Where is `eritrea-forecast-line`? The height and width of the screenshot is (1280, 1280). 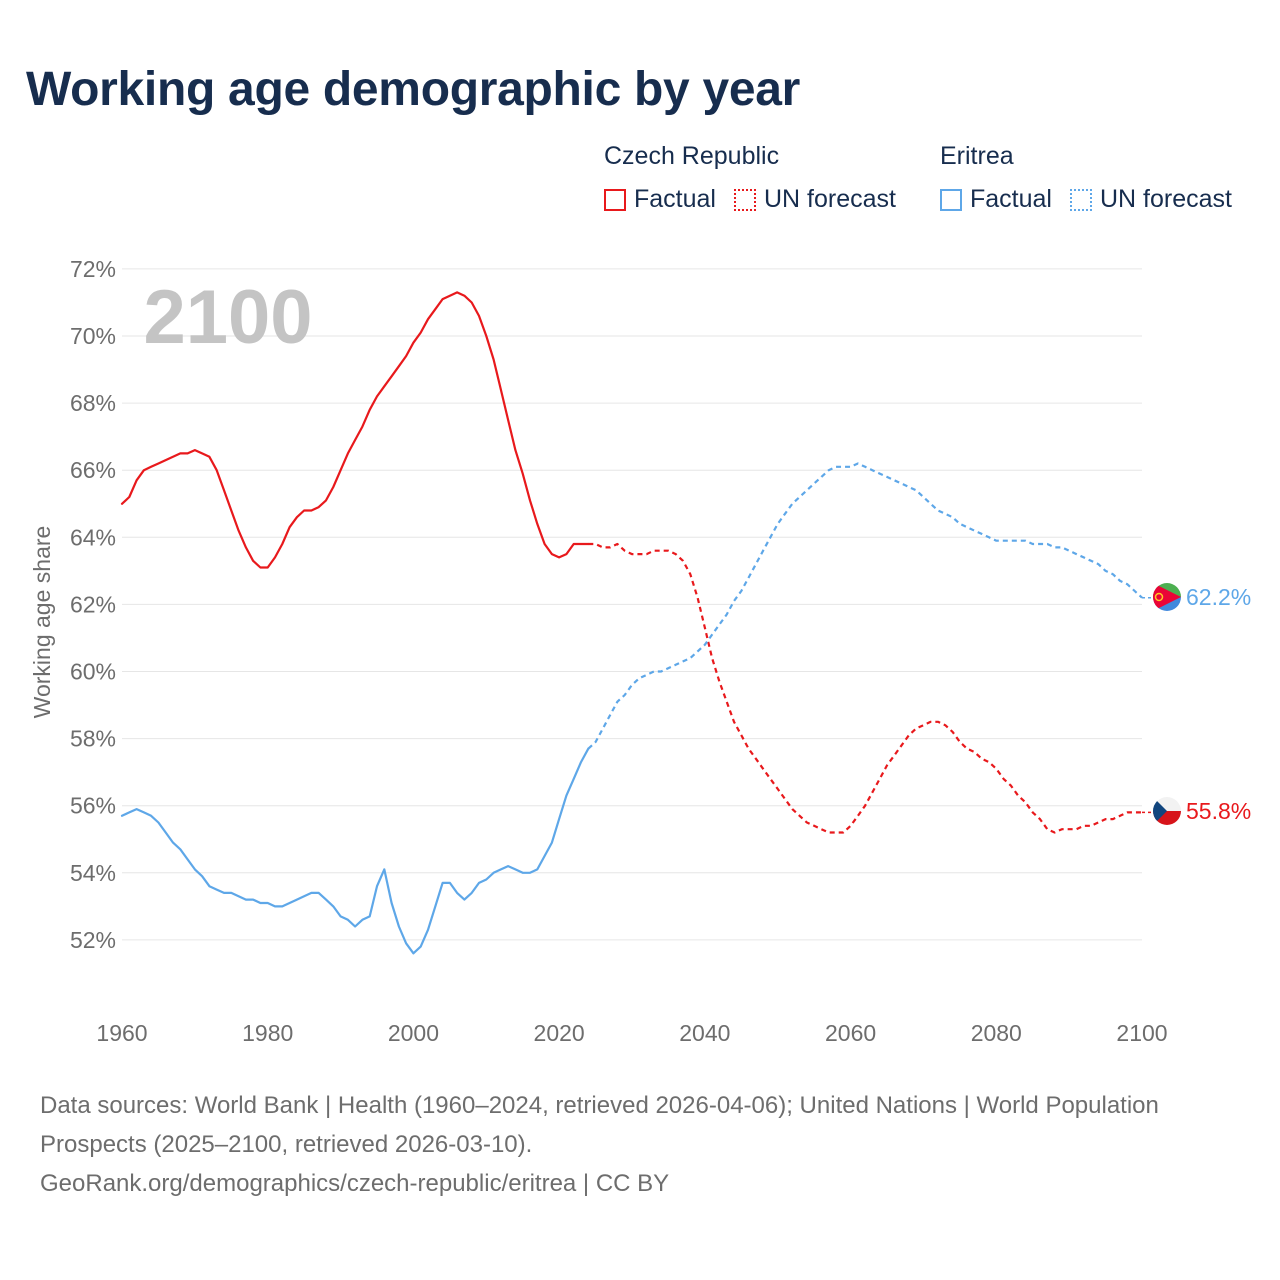
eritrea-forecast-line is located at coordinates (865, 606).